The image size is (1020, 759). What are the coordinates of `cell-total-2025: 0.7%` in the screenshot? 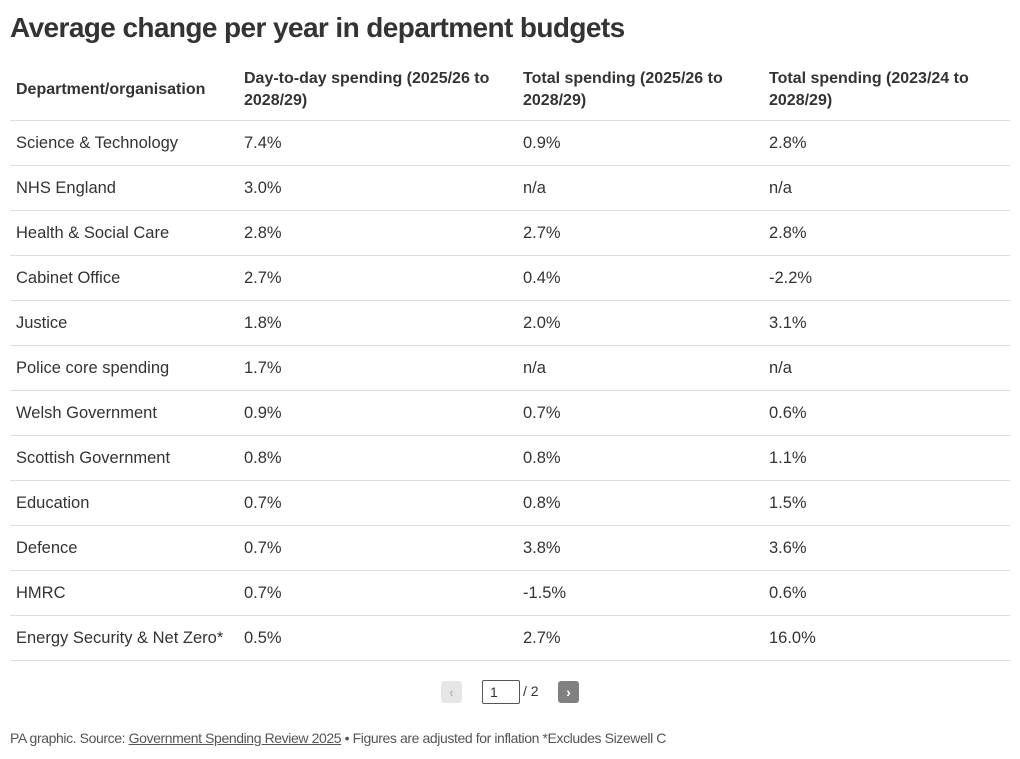 It's located at (640, 413).